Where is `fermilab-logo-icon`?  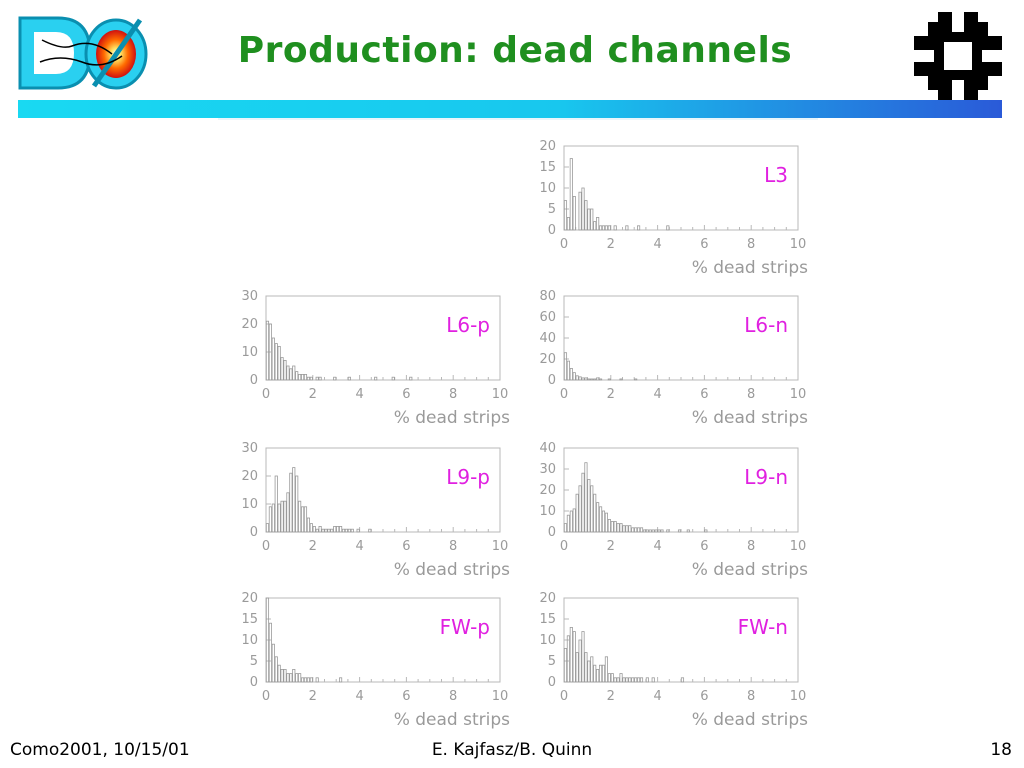 fermilab-logo-icon is located at coordinates (958, 56).